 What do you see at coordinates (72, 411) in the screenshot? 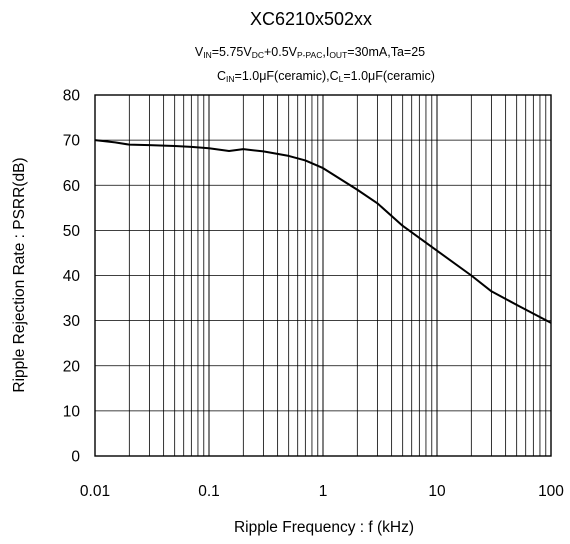
I see `y-tick-label: 10` at bounding box center [72, 411].